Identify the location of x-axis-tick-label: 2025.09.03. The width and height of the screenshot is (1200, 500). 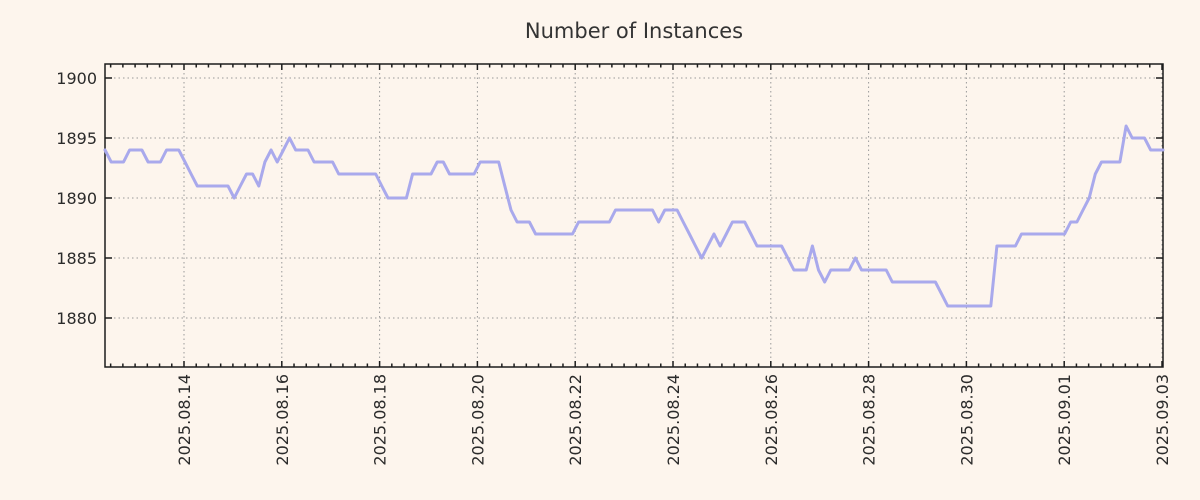
(1162, 420).